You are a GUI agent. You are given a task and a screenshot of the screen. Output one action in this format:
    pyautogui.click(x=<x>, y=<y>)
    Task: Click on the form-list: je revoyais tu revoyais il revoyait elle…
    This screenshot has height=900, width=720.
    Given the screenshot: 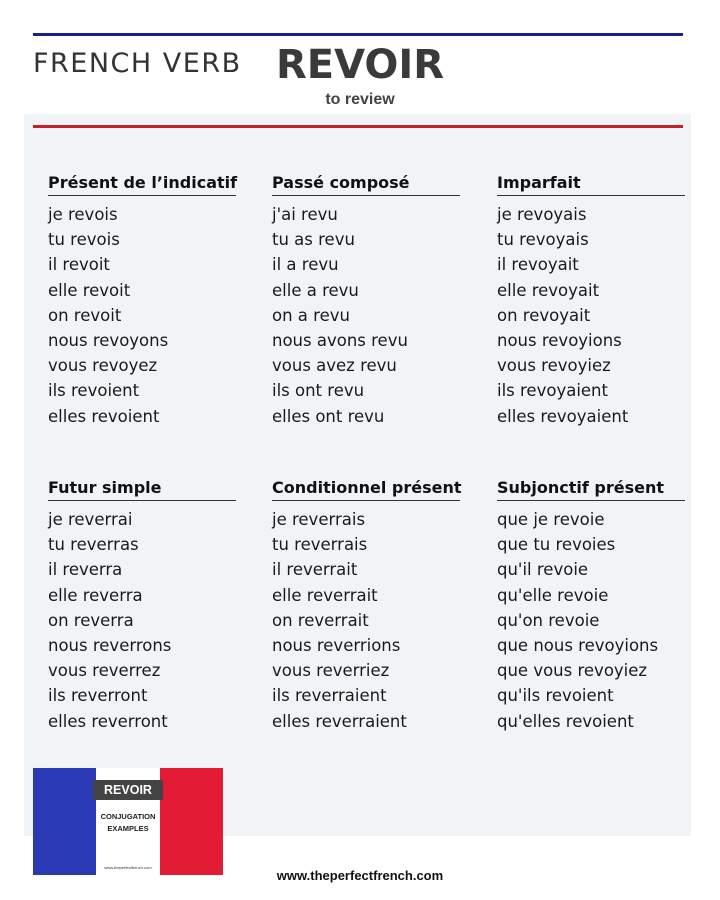 What is the action you would take?
    pyautogui.click(x=591, y=315)
    